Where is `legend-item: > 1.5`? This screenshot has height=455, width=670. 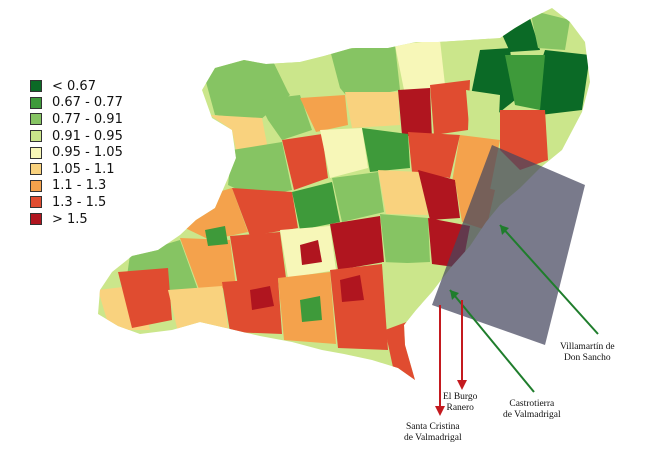
legend-item: > 1.5 is located at coordinates (76, 219).